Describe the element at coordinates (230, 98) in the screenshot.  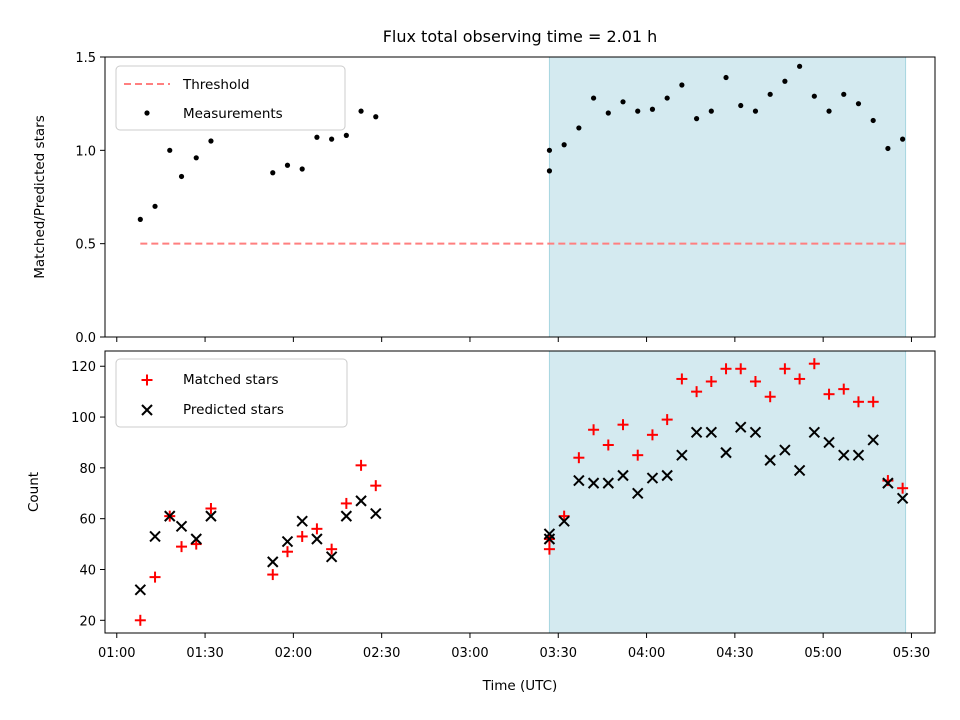
I see `ratio-legend: Threshold Measurements` at that location.